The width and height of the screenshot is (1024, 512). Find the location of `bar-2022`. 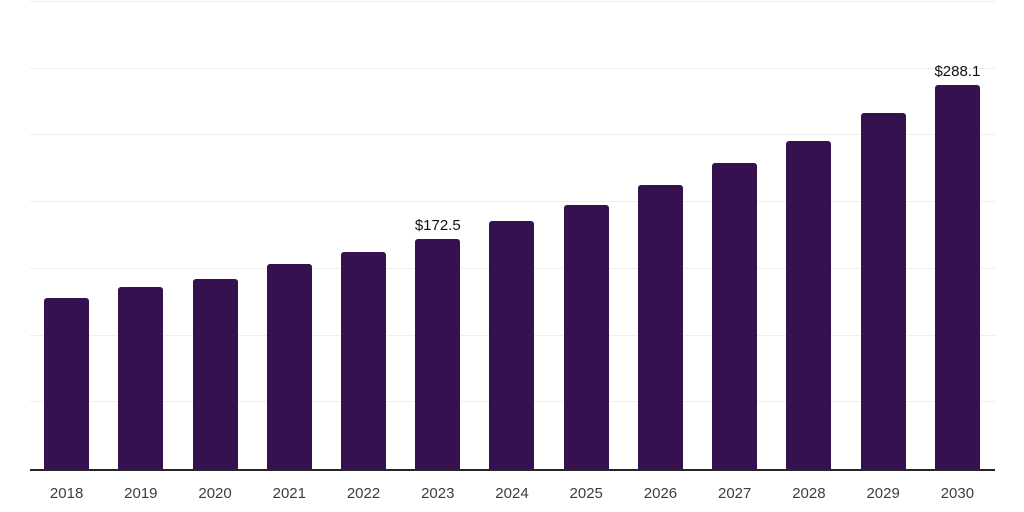

bar-2022 is located at coordinates (364, 360).